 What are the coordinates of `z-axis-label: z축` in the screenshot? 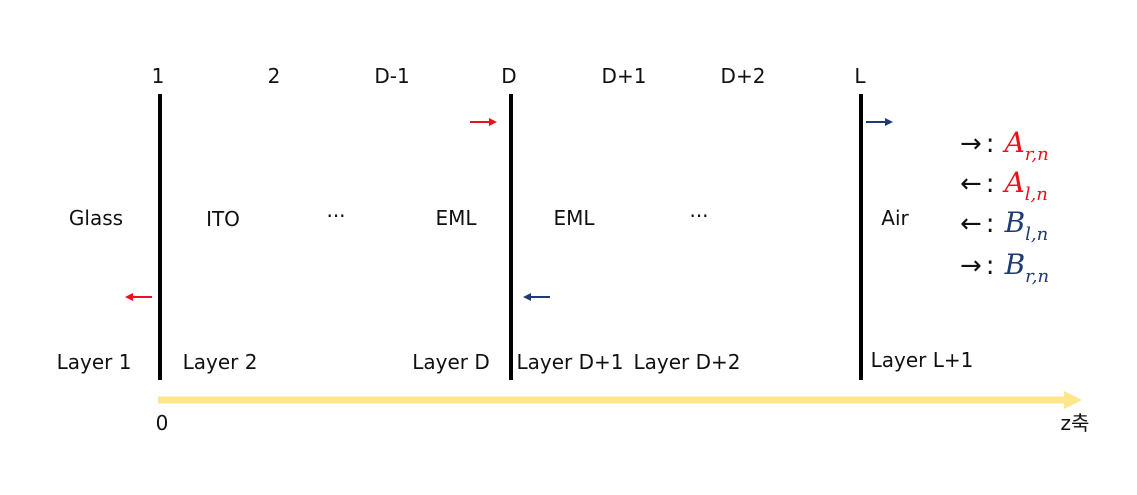 It's located at (1075, 423).